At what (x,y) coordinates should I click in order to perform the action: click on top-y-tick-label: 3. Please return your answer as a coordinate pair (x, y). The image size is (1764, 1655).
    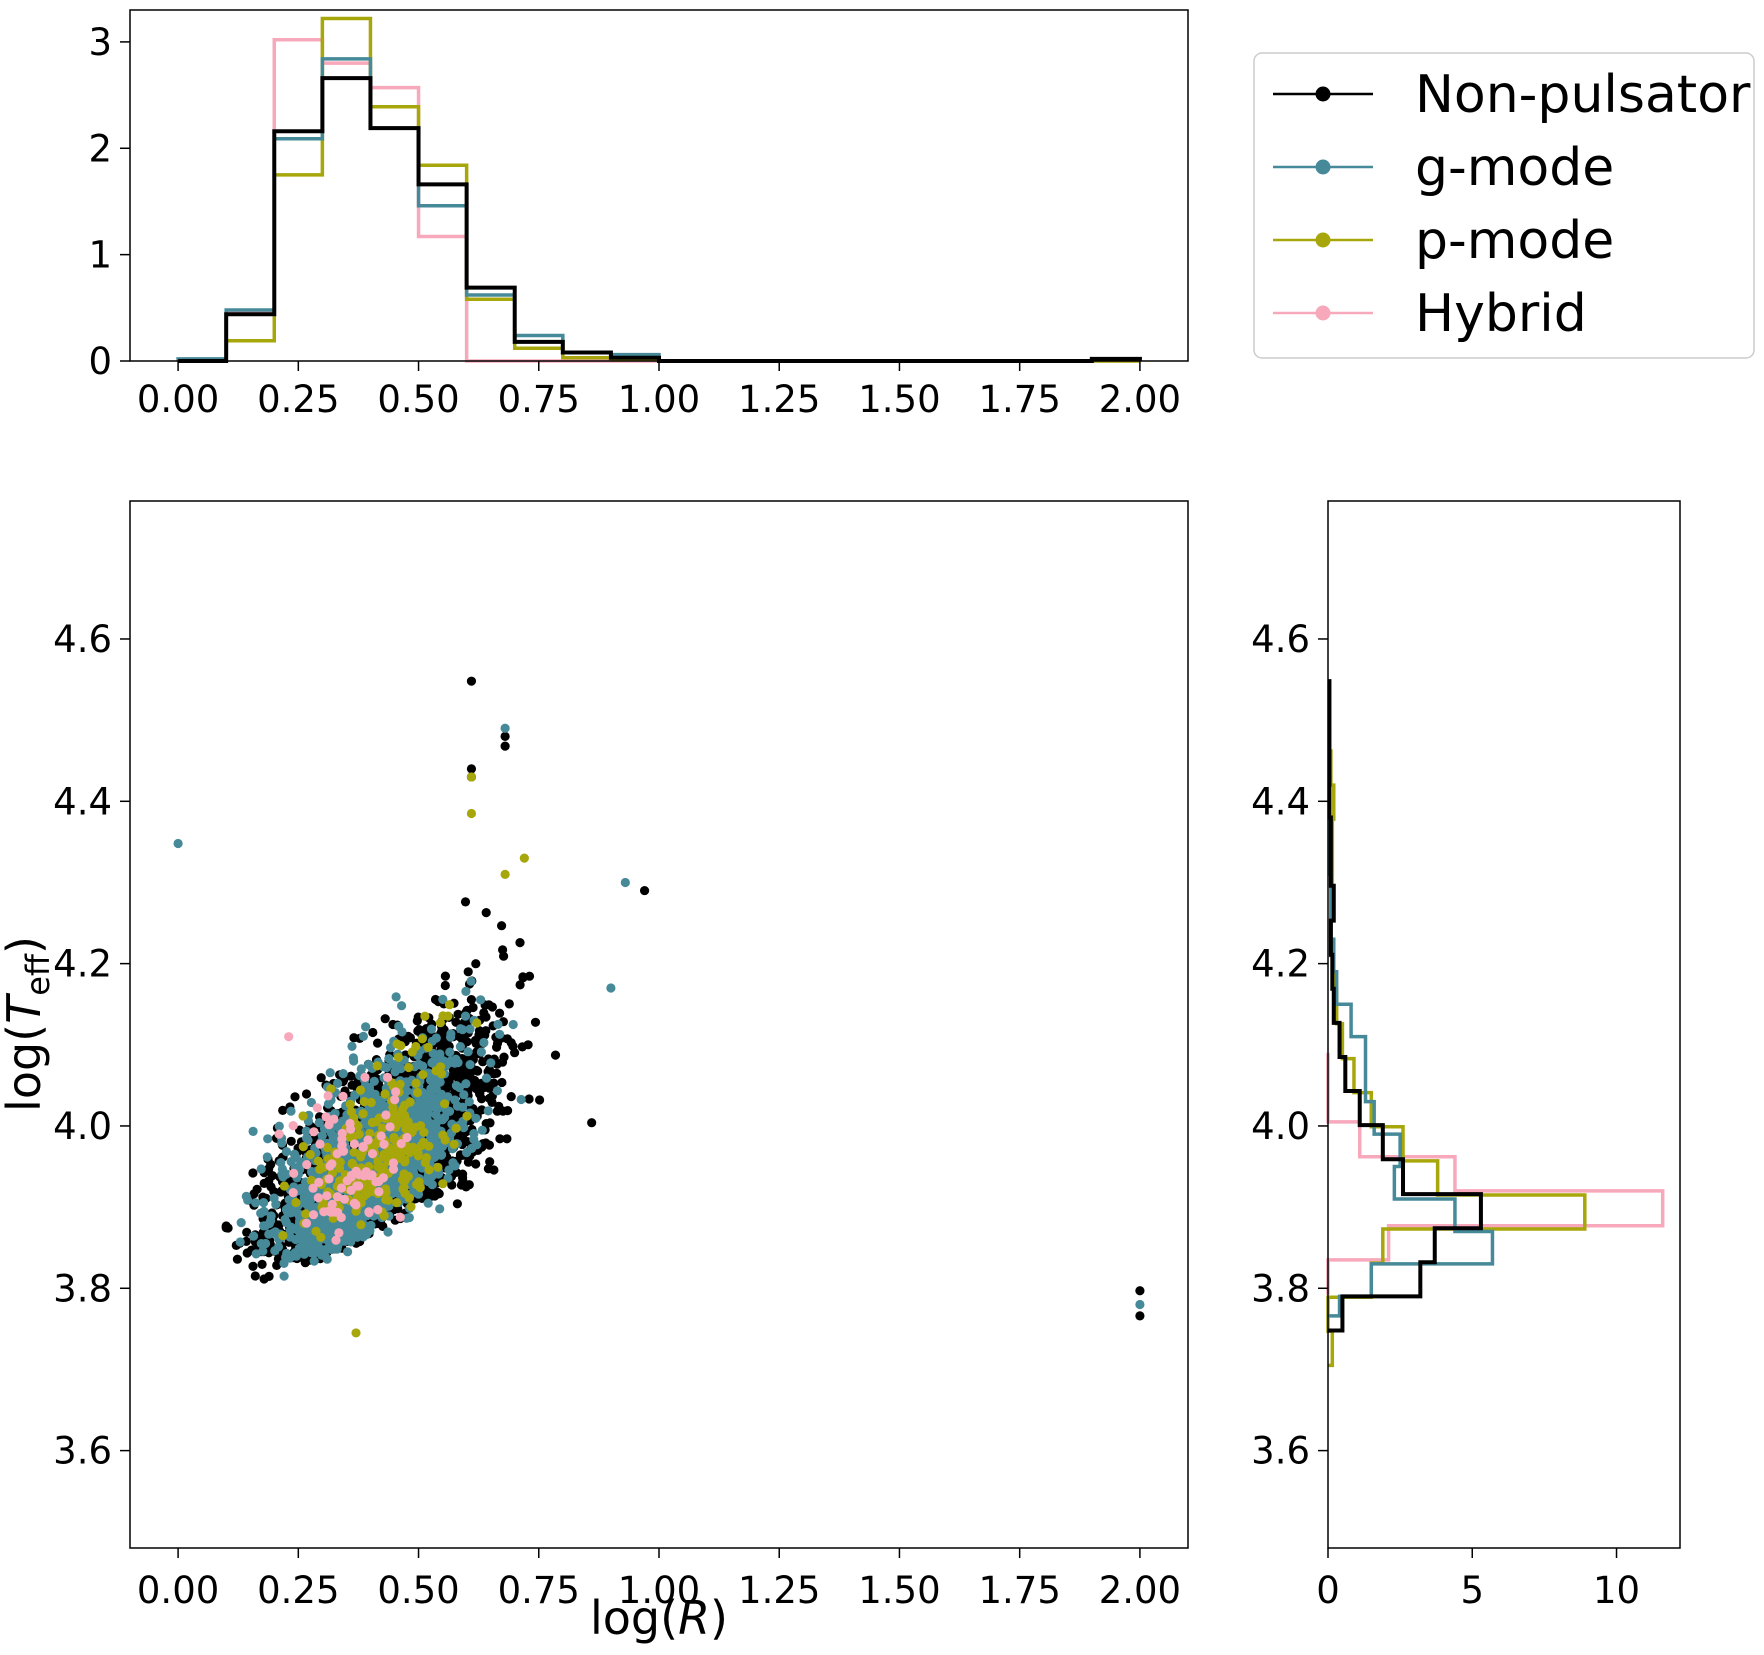
    Looking at the image, I should click on (100, 42).